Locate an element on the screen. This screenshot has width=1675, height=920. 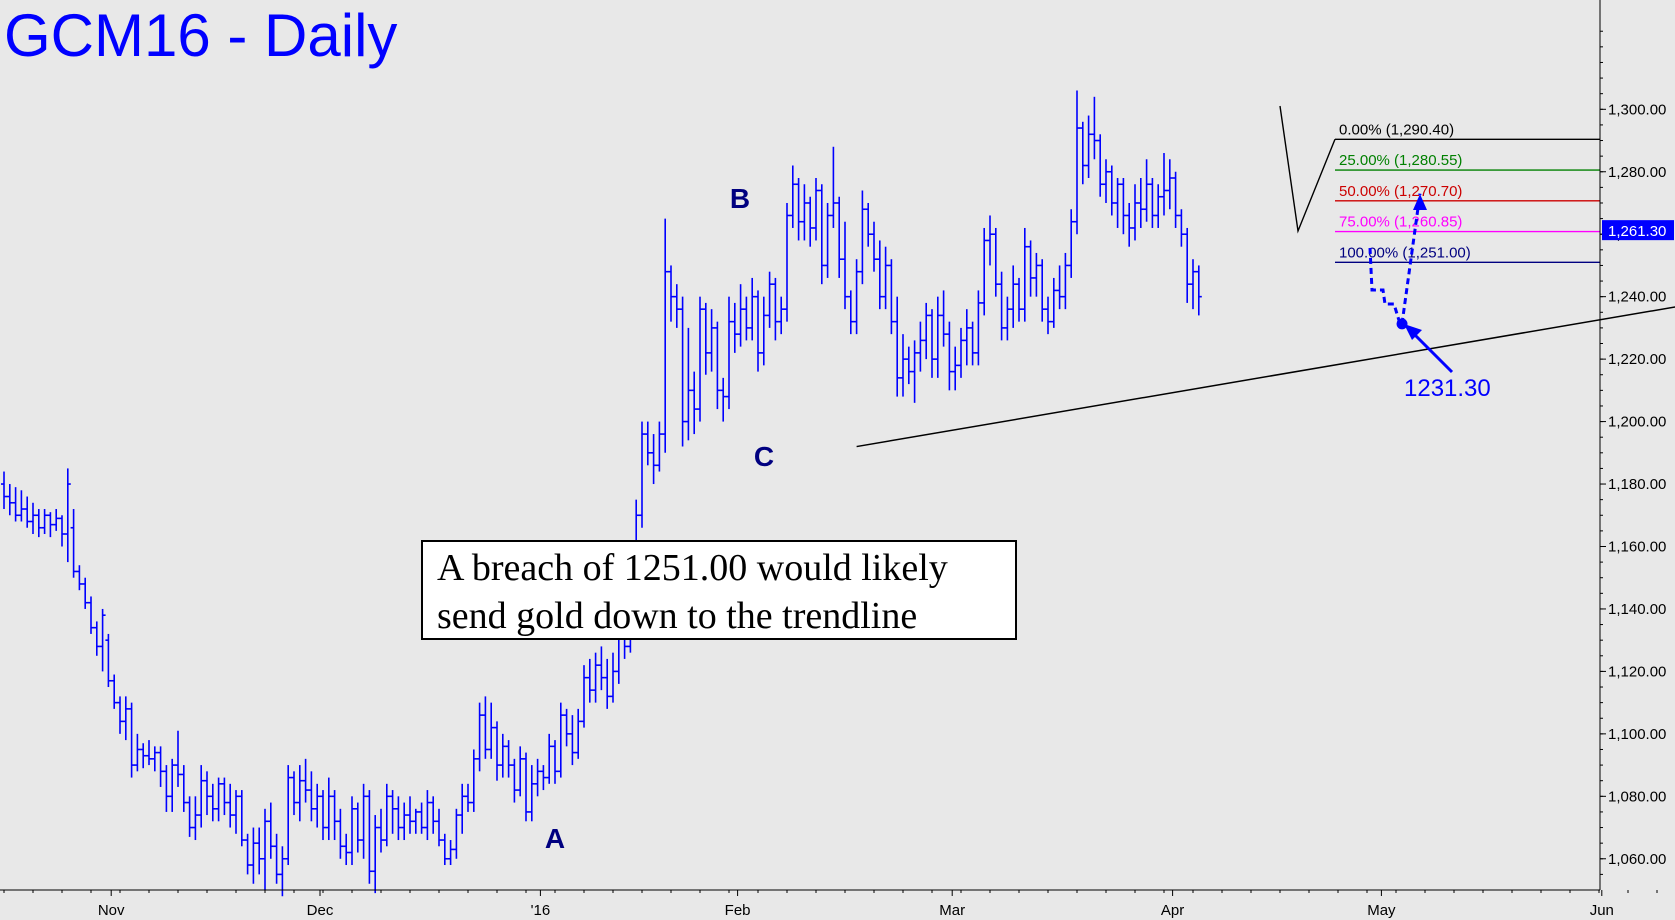
trendline-layer is located at coordinates (1265, 377).